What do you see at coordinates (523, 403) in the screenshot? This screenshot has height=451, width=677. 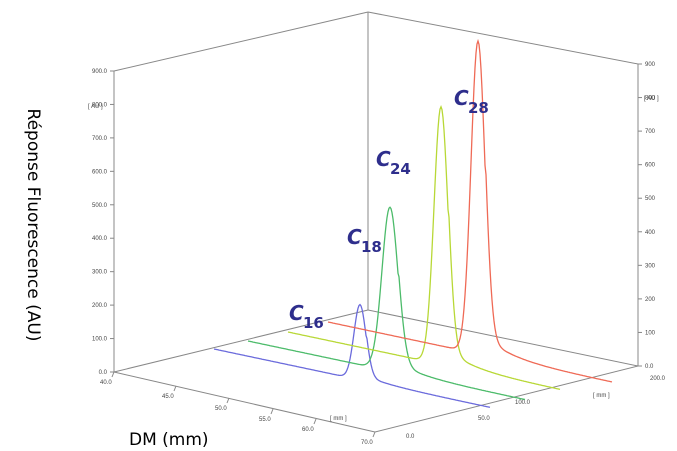 I see `depth-tick-label: 100.0` at bounding box center [523, 403].